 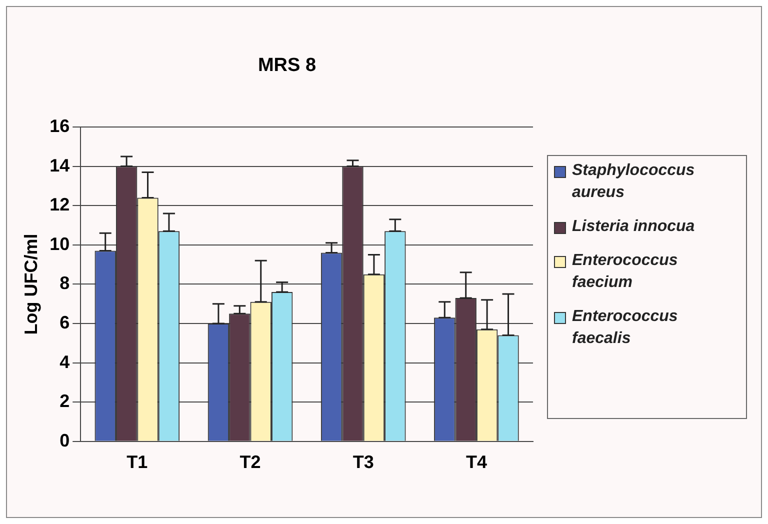 What do you see at coordinates (633, 227) in the screenshot?
I see `legend-label: Listeria innocua` at bounding box center [633, 227].